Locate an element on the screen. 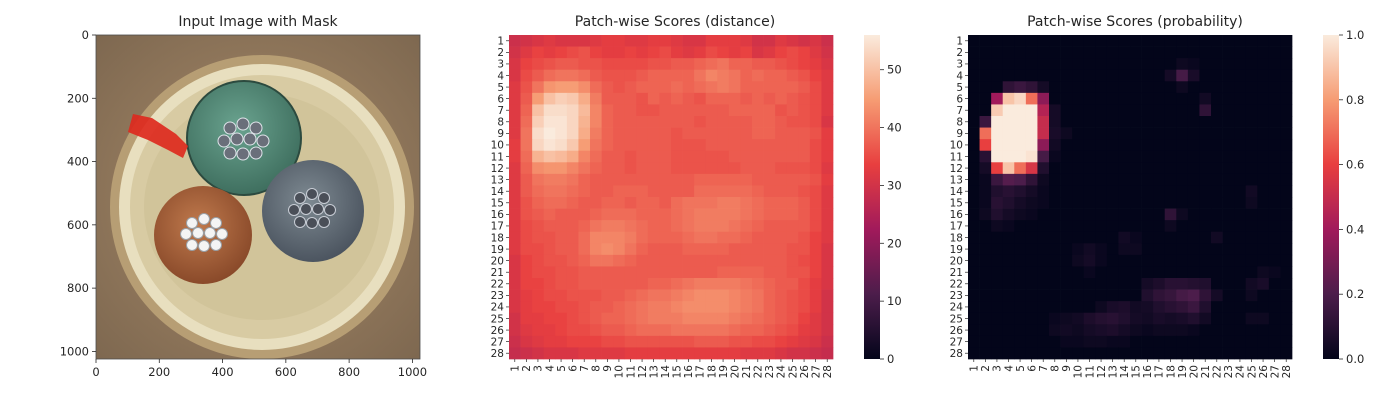 Image resolution: width=1400 pixels, height=400 pixels. column-tick-label: 11 is located at coordinates (631, 371).